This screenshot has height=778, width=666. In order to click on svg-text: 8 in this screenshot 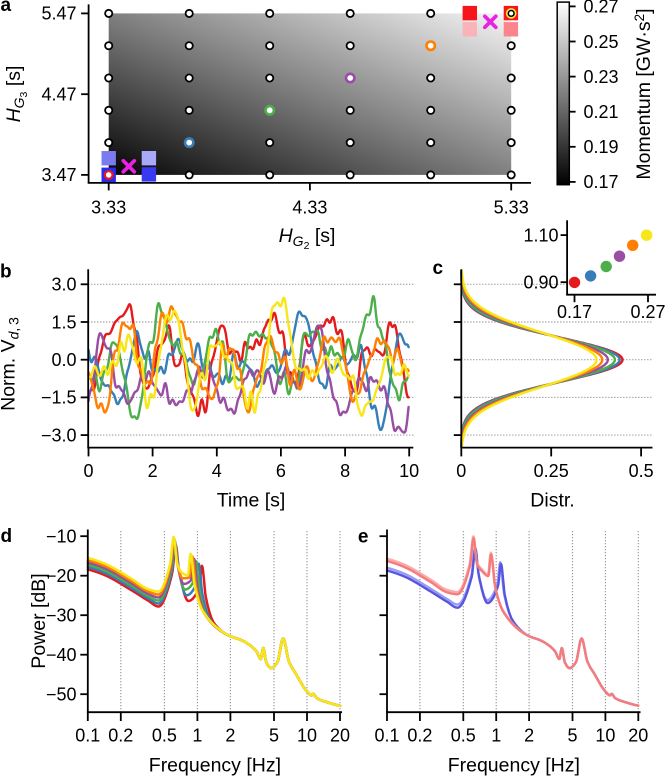, I will do `click(345, 471)`.